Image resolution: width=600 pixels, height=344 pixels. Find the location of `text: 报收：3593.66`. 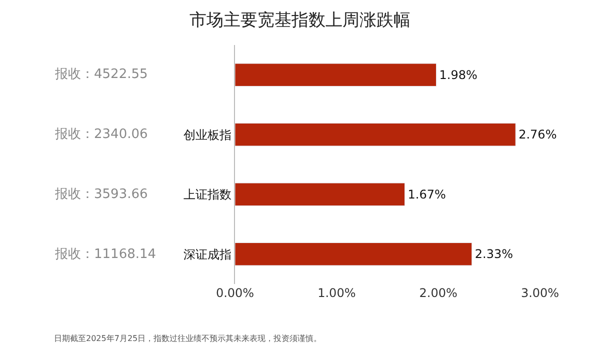

text: 报收：3593.66 is located at coordinates (101, 194).